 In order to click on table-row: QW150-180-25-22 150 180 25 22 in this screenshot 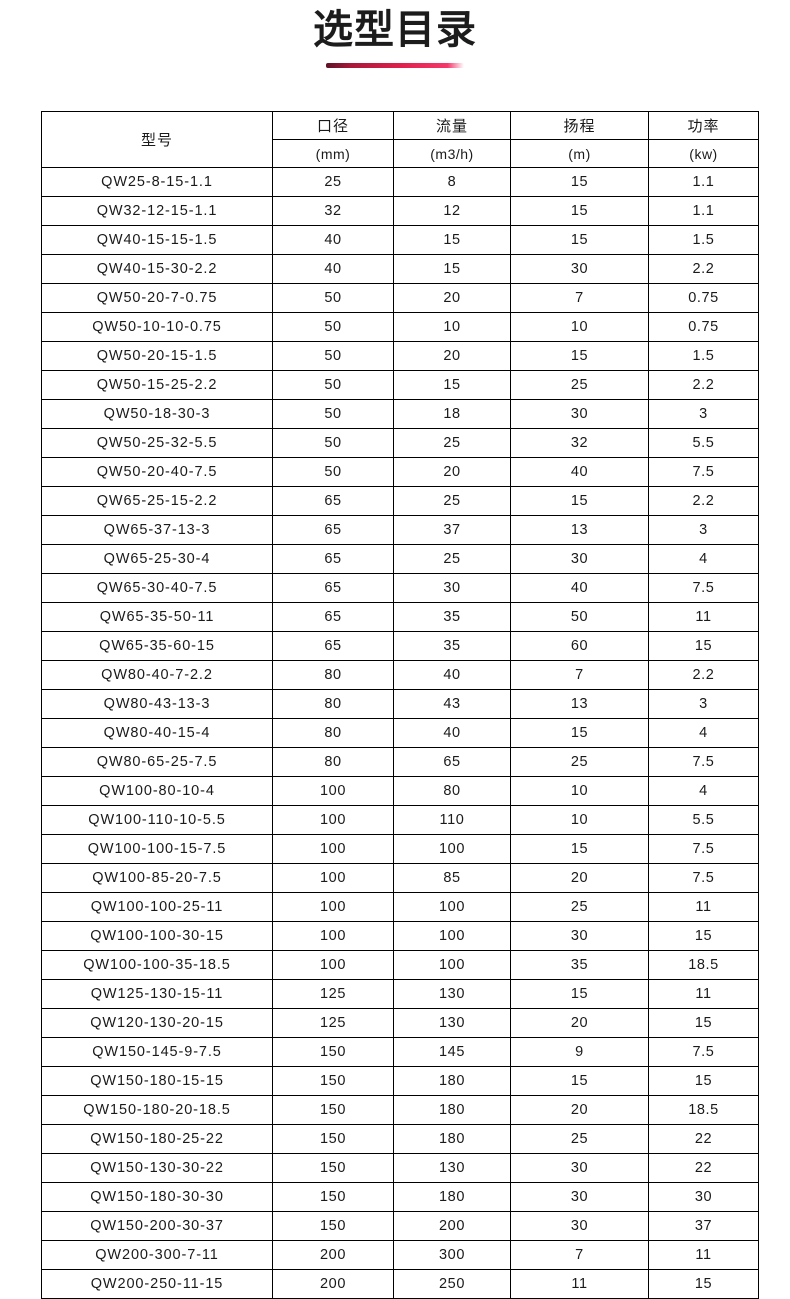, I will do `click(400, 1139)`.